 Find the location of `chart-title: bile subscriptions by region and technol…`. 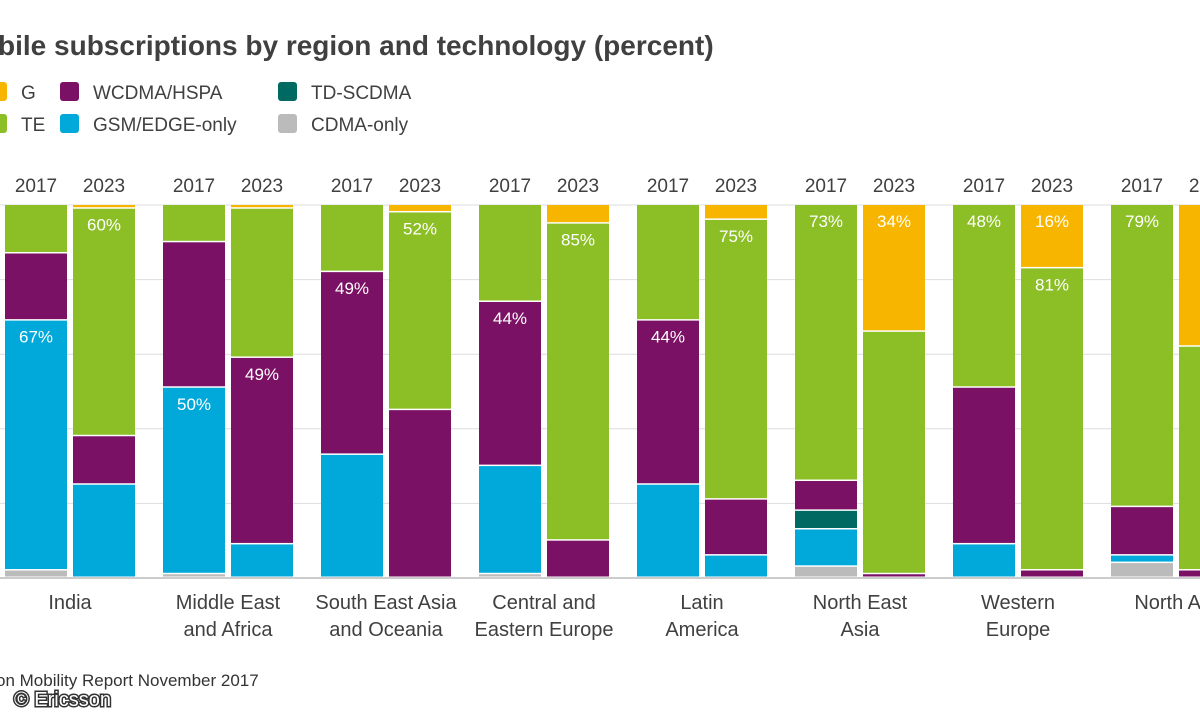

chart-title: bile subscriptions by region and technol… is located at coordinates (357, 45).